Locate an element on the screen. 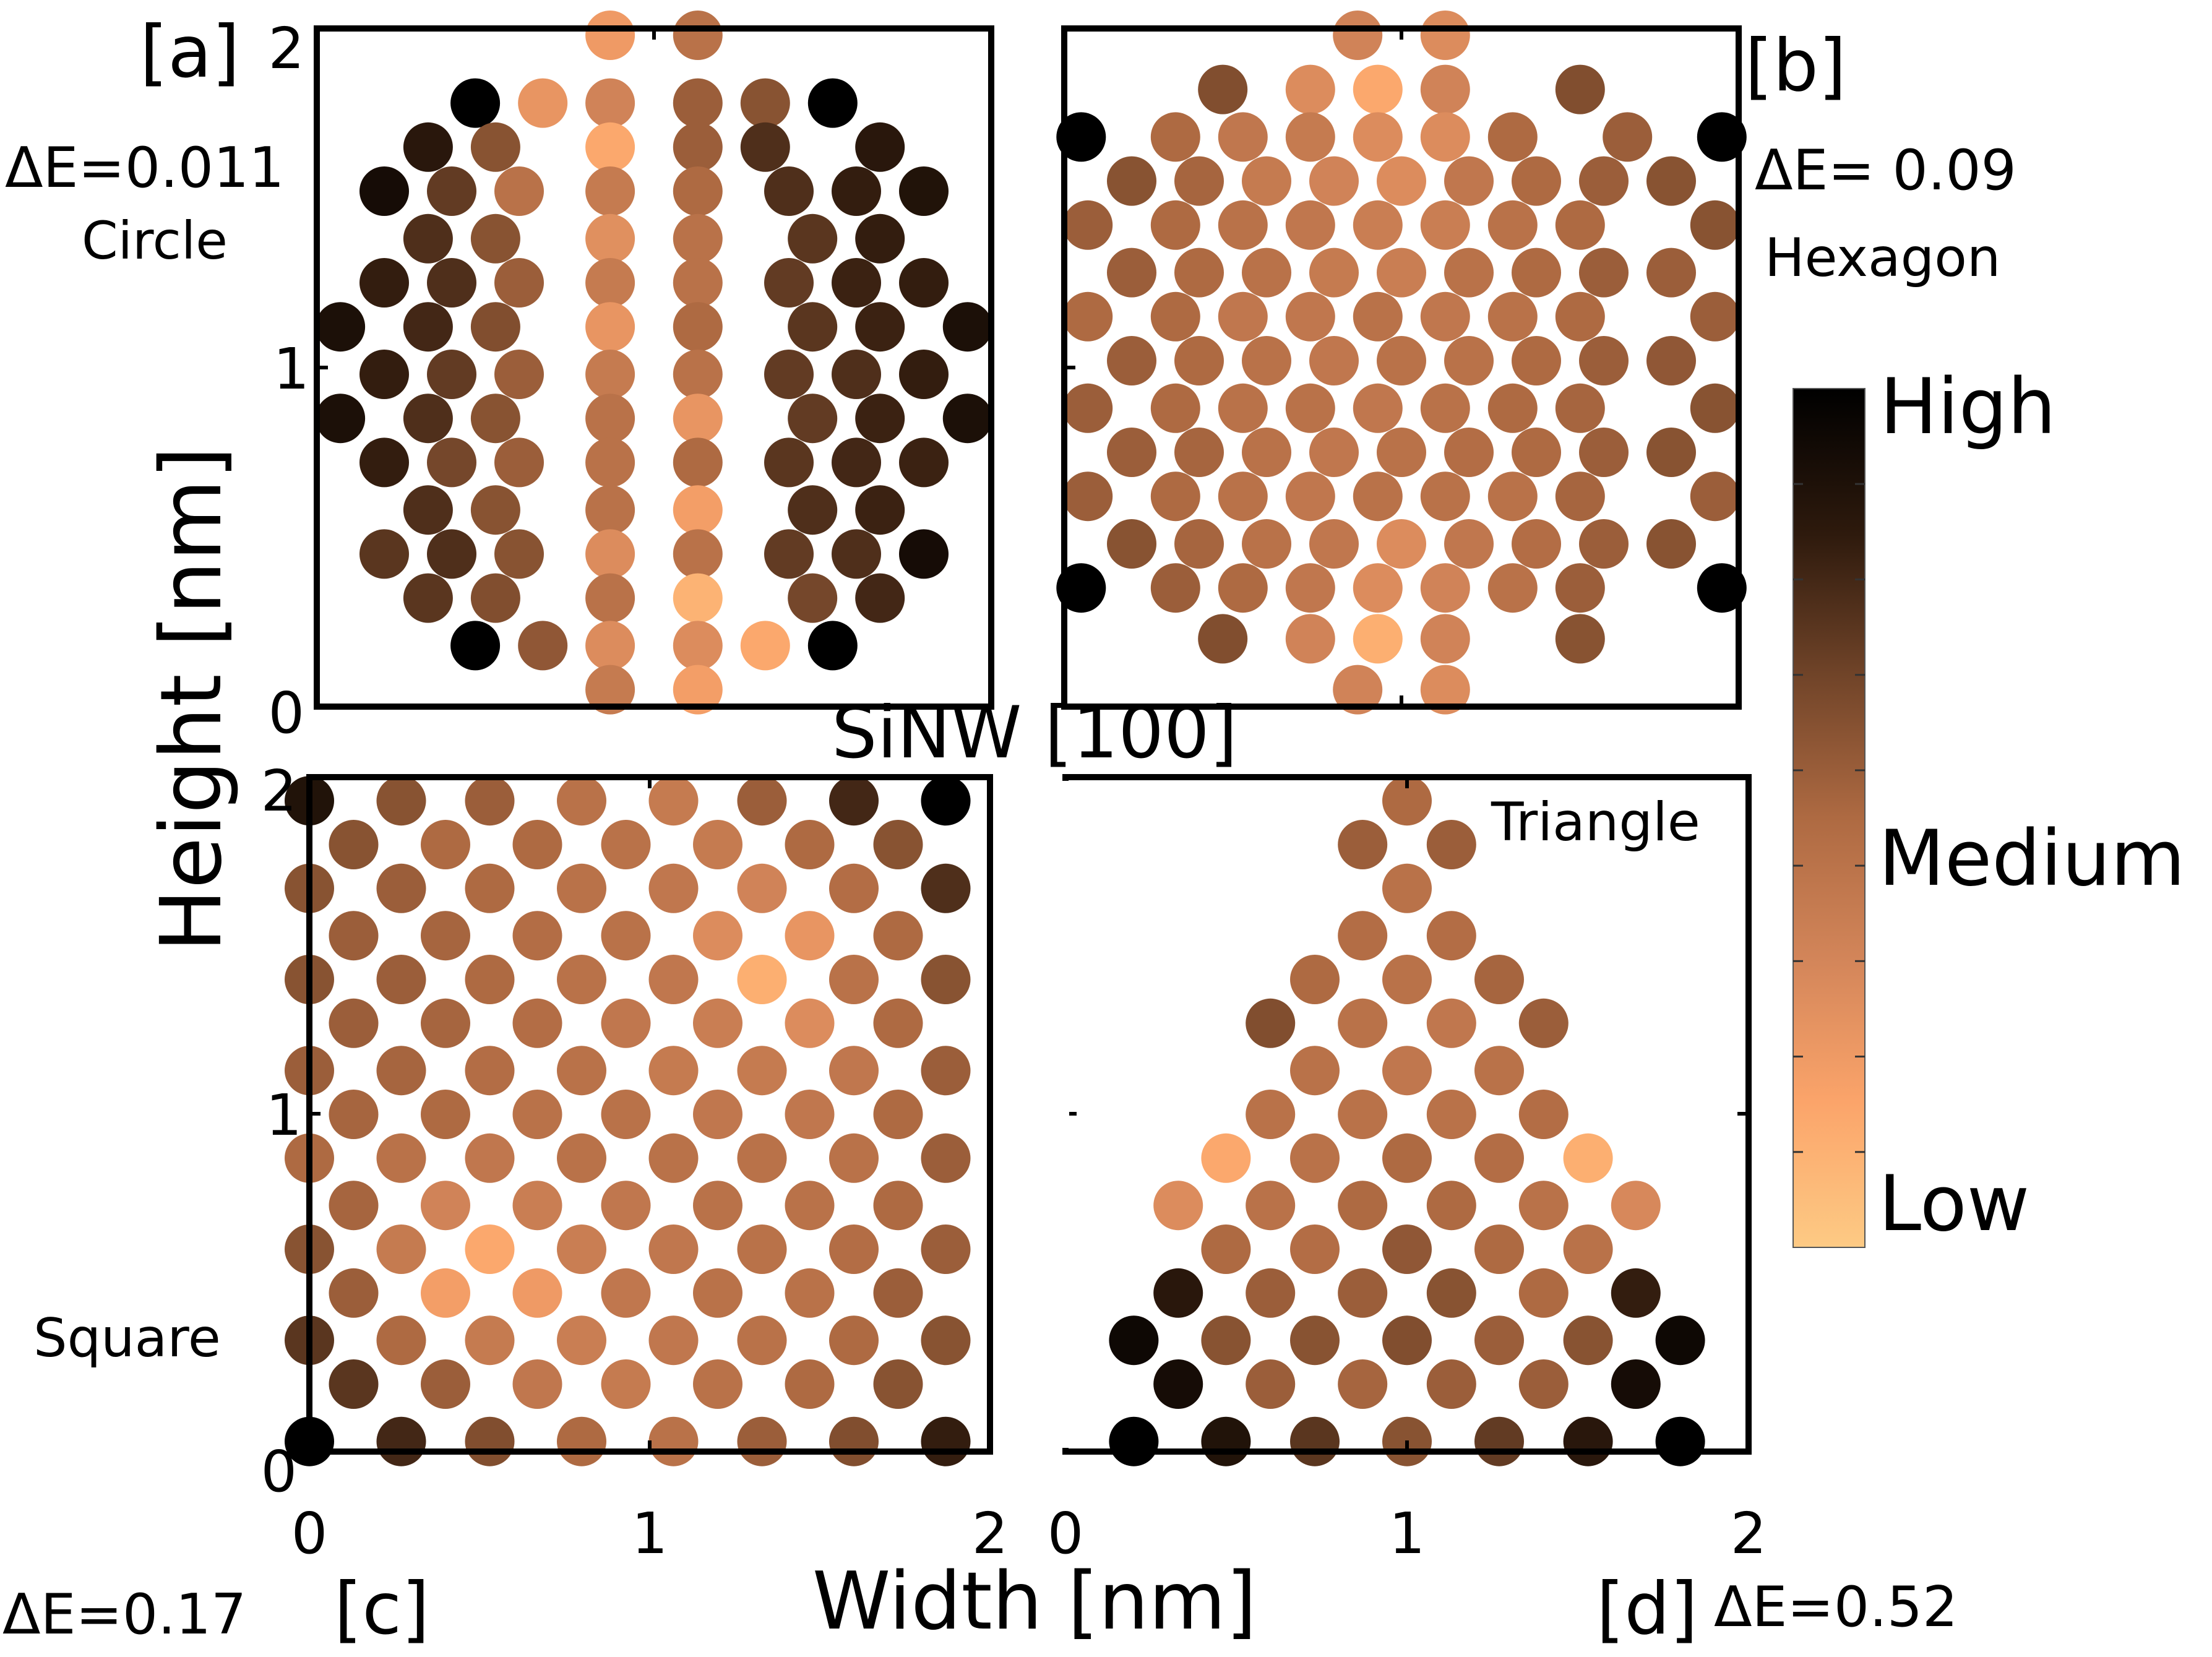 This screenshot has width=2212, height=1657. panel-c-shape: Square is located at coordinates (127, 1338).